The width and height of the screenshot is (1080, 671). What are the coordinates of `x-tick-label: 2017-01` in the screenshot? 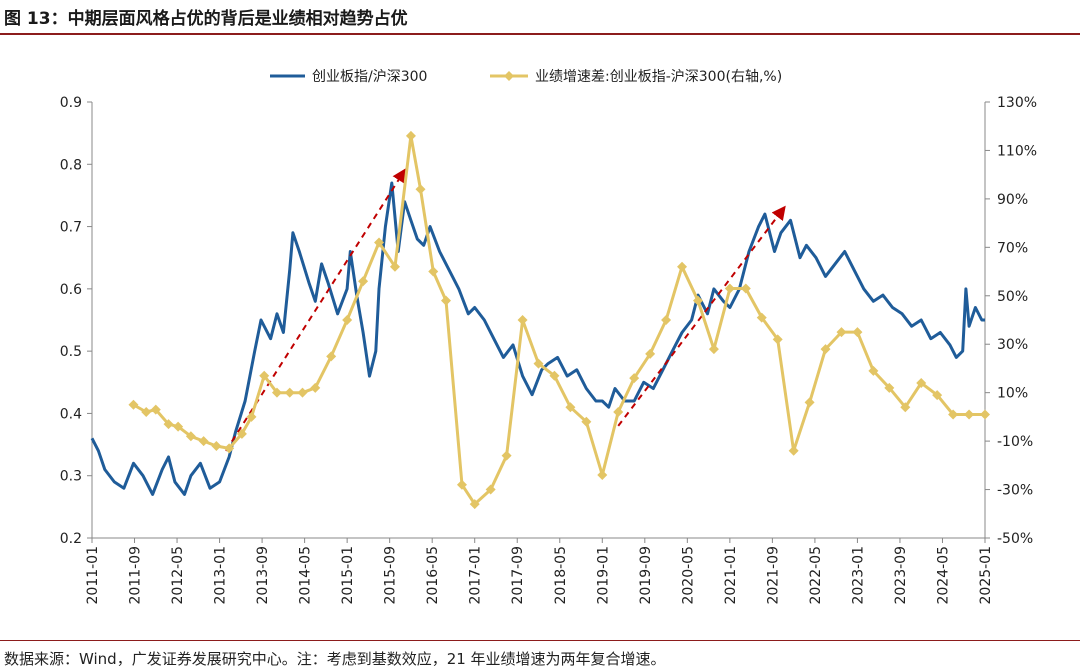 It's located at (476, 575).